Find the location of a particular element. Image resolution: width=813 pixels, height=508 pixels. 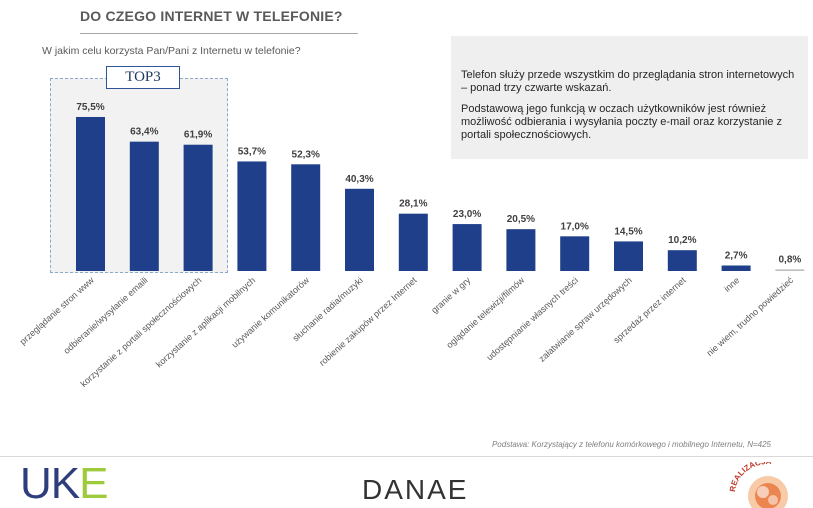

top3-label: TOP3 is located at coordinates (143, 77).